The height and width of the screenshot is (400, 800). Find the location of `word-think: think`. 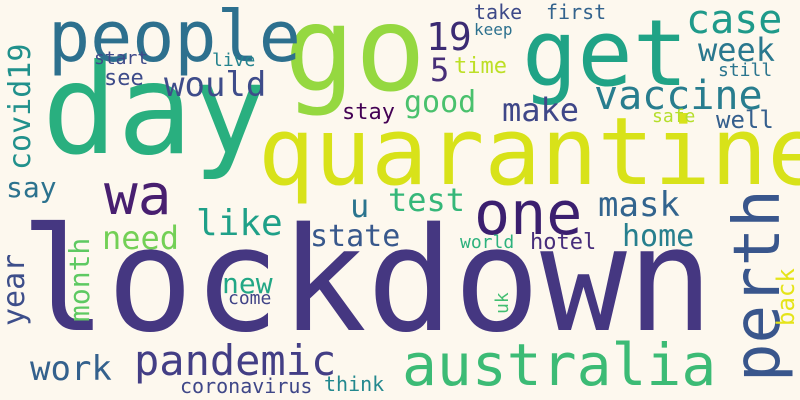

word-think: think is located at coordinates (354, 384).